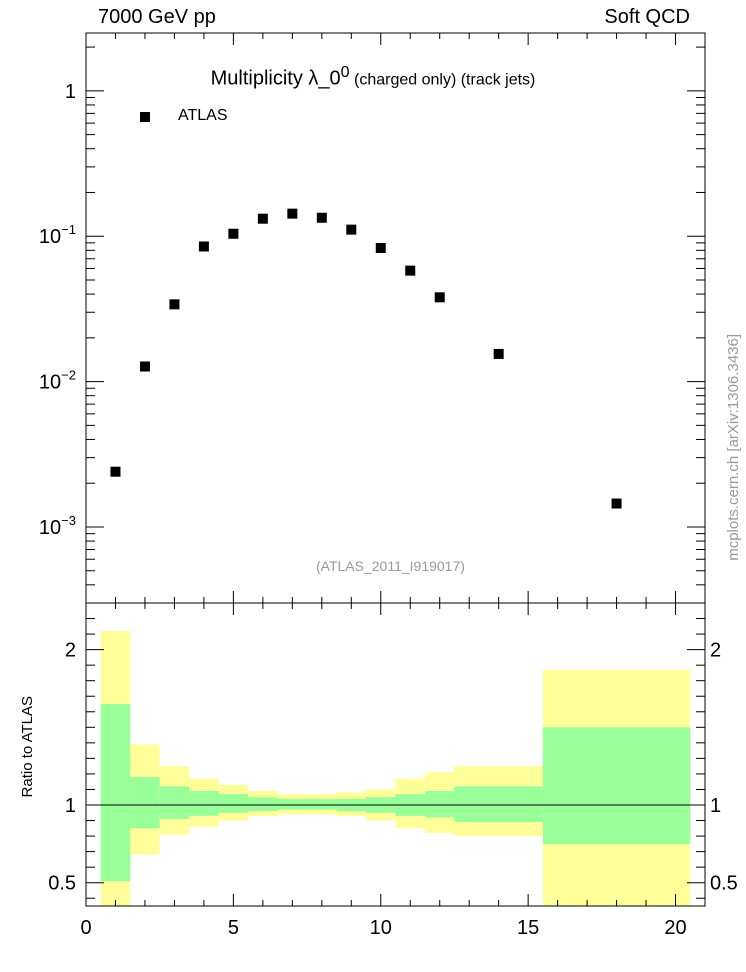  Describe the element at coordinates (715, 651) in the screenshot. I see `ratio-y-tick-label-right: 2` at that location.